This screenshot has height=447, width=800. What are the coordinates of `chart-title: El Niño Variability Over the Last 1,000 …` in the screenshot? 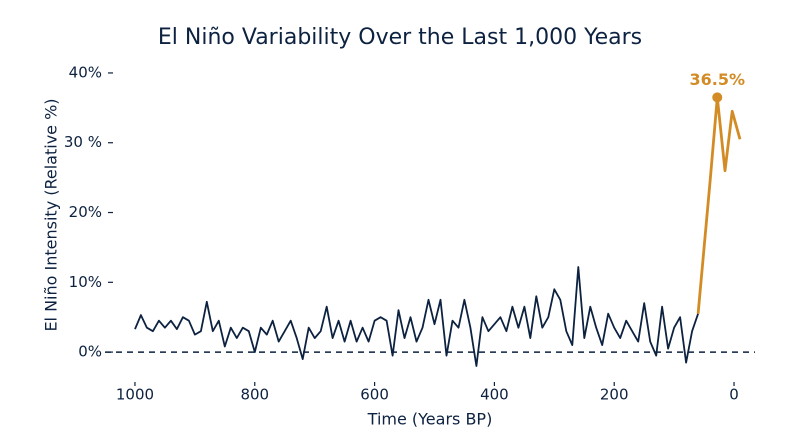 It's located at (400, 37).